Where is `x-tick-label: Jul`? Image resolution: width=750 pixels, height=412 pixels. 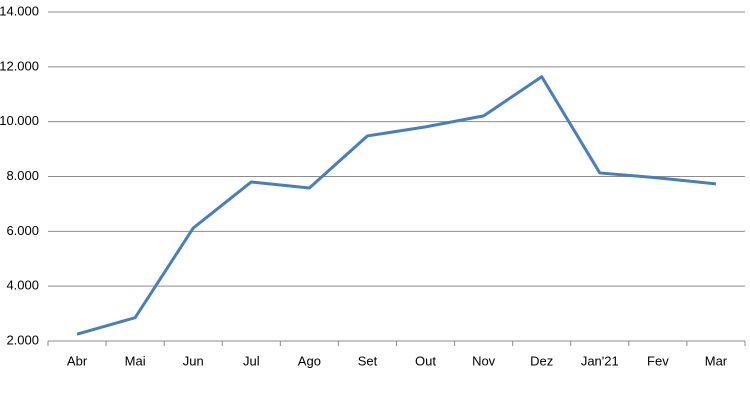
x-tick-label: Jul is located at coordinates (251, 360).